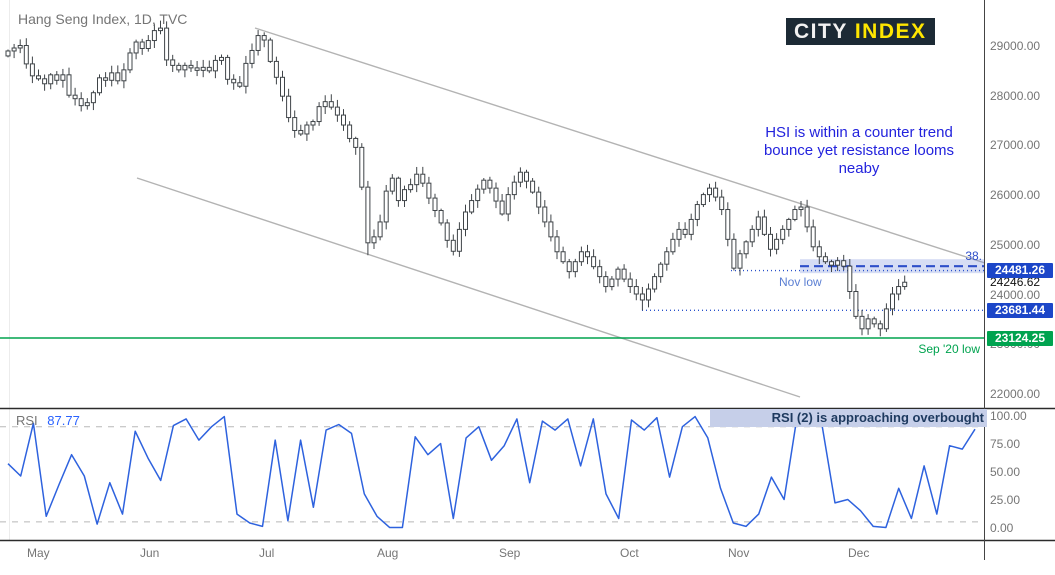 The height and width of the screenshot is (575, 1055). Describe the element at coordinates (150, 553) in the screenshot. I see `month-label-jun: Jun` at that location.